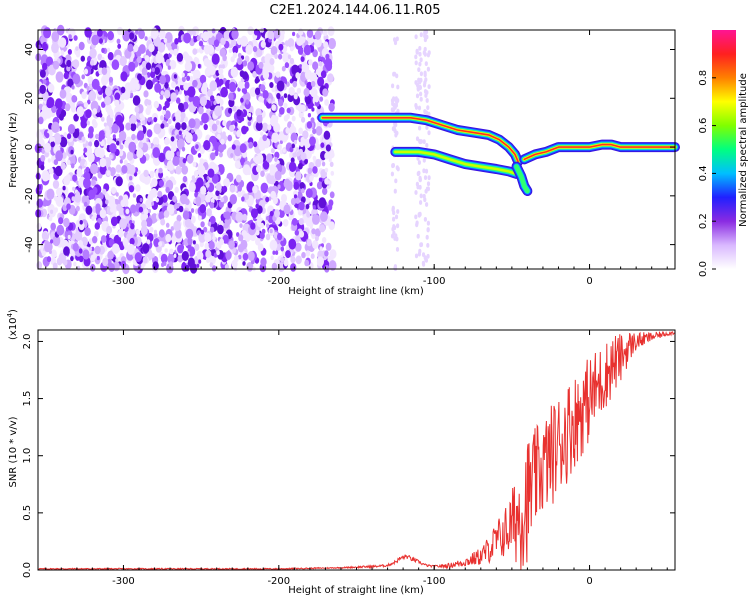 The image size is (750, 600). What do you see at coordinates (707, 173) in the screenshot?
I see `colorbar-ticks: 0.0 0.2 0.4 0.6 0.8` at bounding box center [707, 173].